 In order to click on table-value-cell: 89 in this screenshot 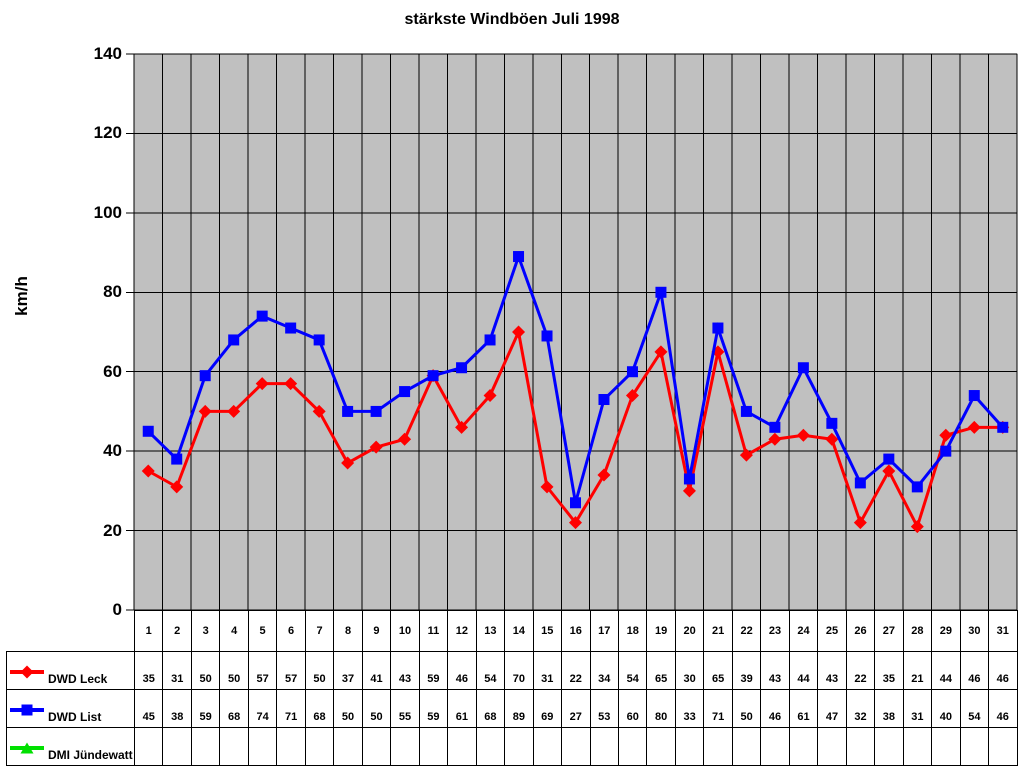, I will do `click(519, 708)`.